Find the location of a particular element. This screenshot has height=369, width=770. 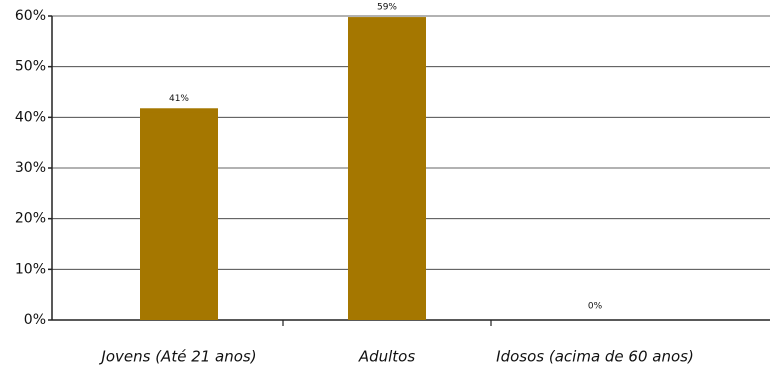

value-label: 59% is located at coordinates (387, 8).